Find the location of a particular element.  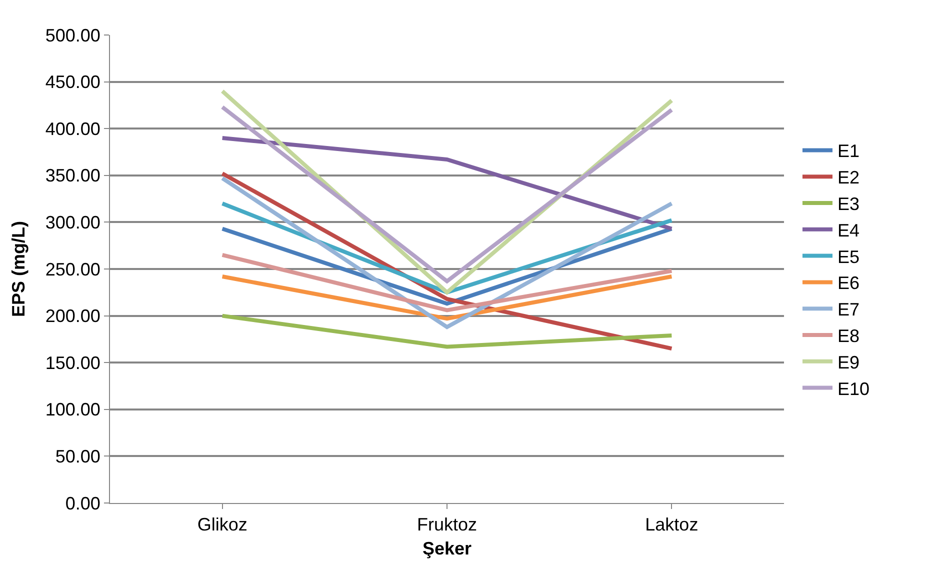

legend-label: E4 is located at coordinates (848, 230).